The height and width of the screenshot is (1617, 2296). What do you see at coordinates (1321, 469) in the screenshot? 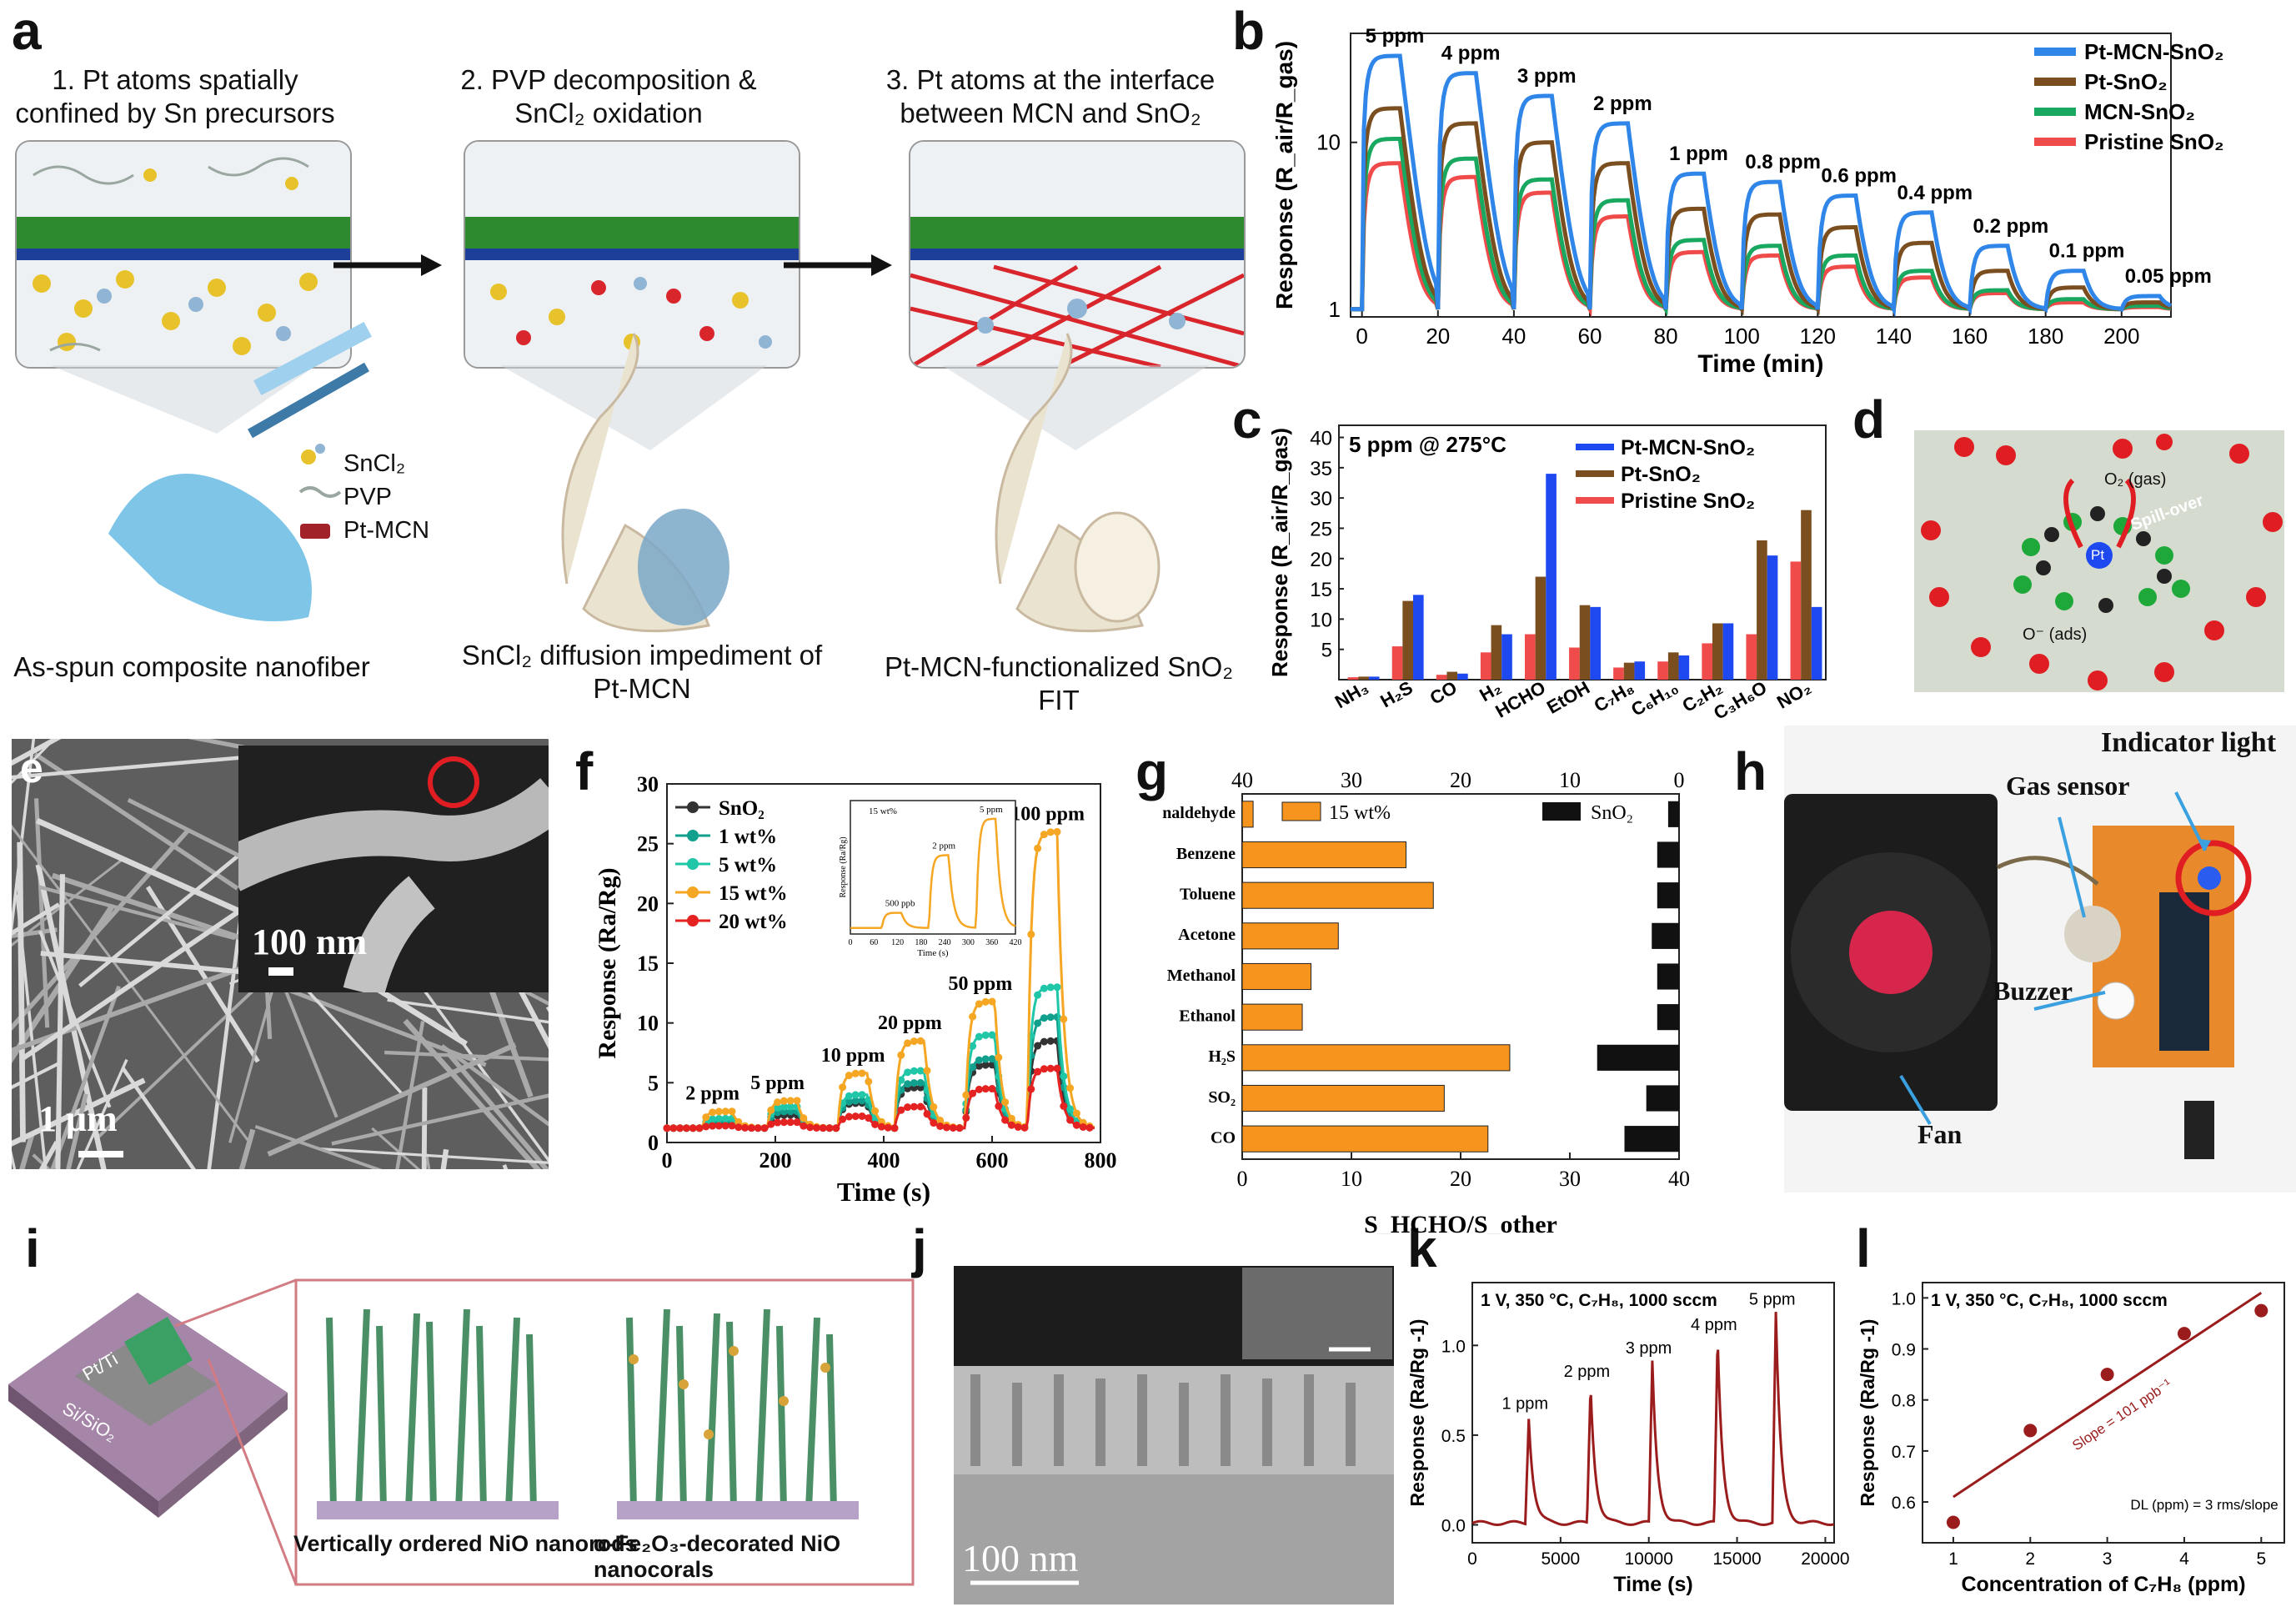
I see `y-tick-label: 35` at bounding box center [1321, 469].